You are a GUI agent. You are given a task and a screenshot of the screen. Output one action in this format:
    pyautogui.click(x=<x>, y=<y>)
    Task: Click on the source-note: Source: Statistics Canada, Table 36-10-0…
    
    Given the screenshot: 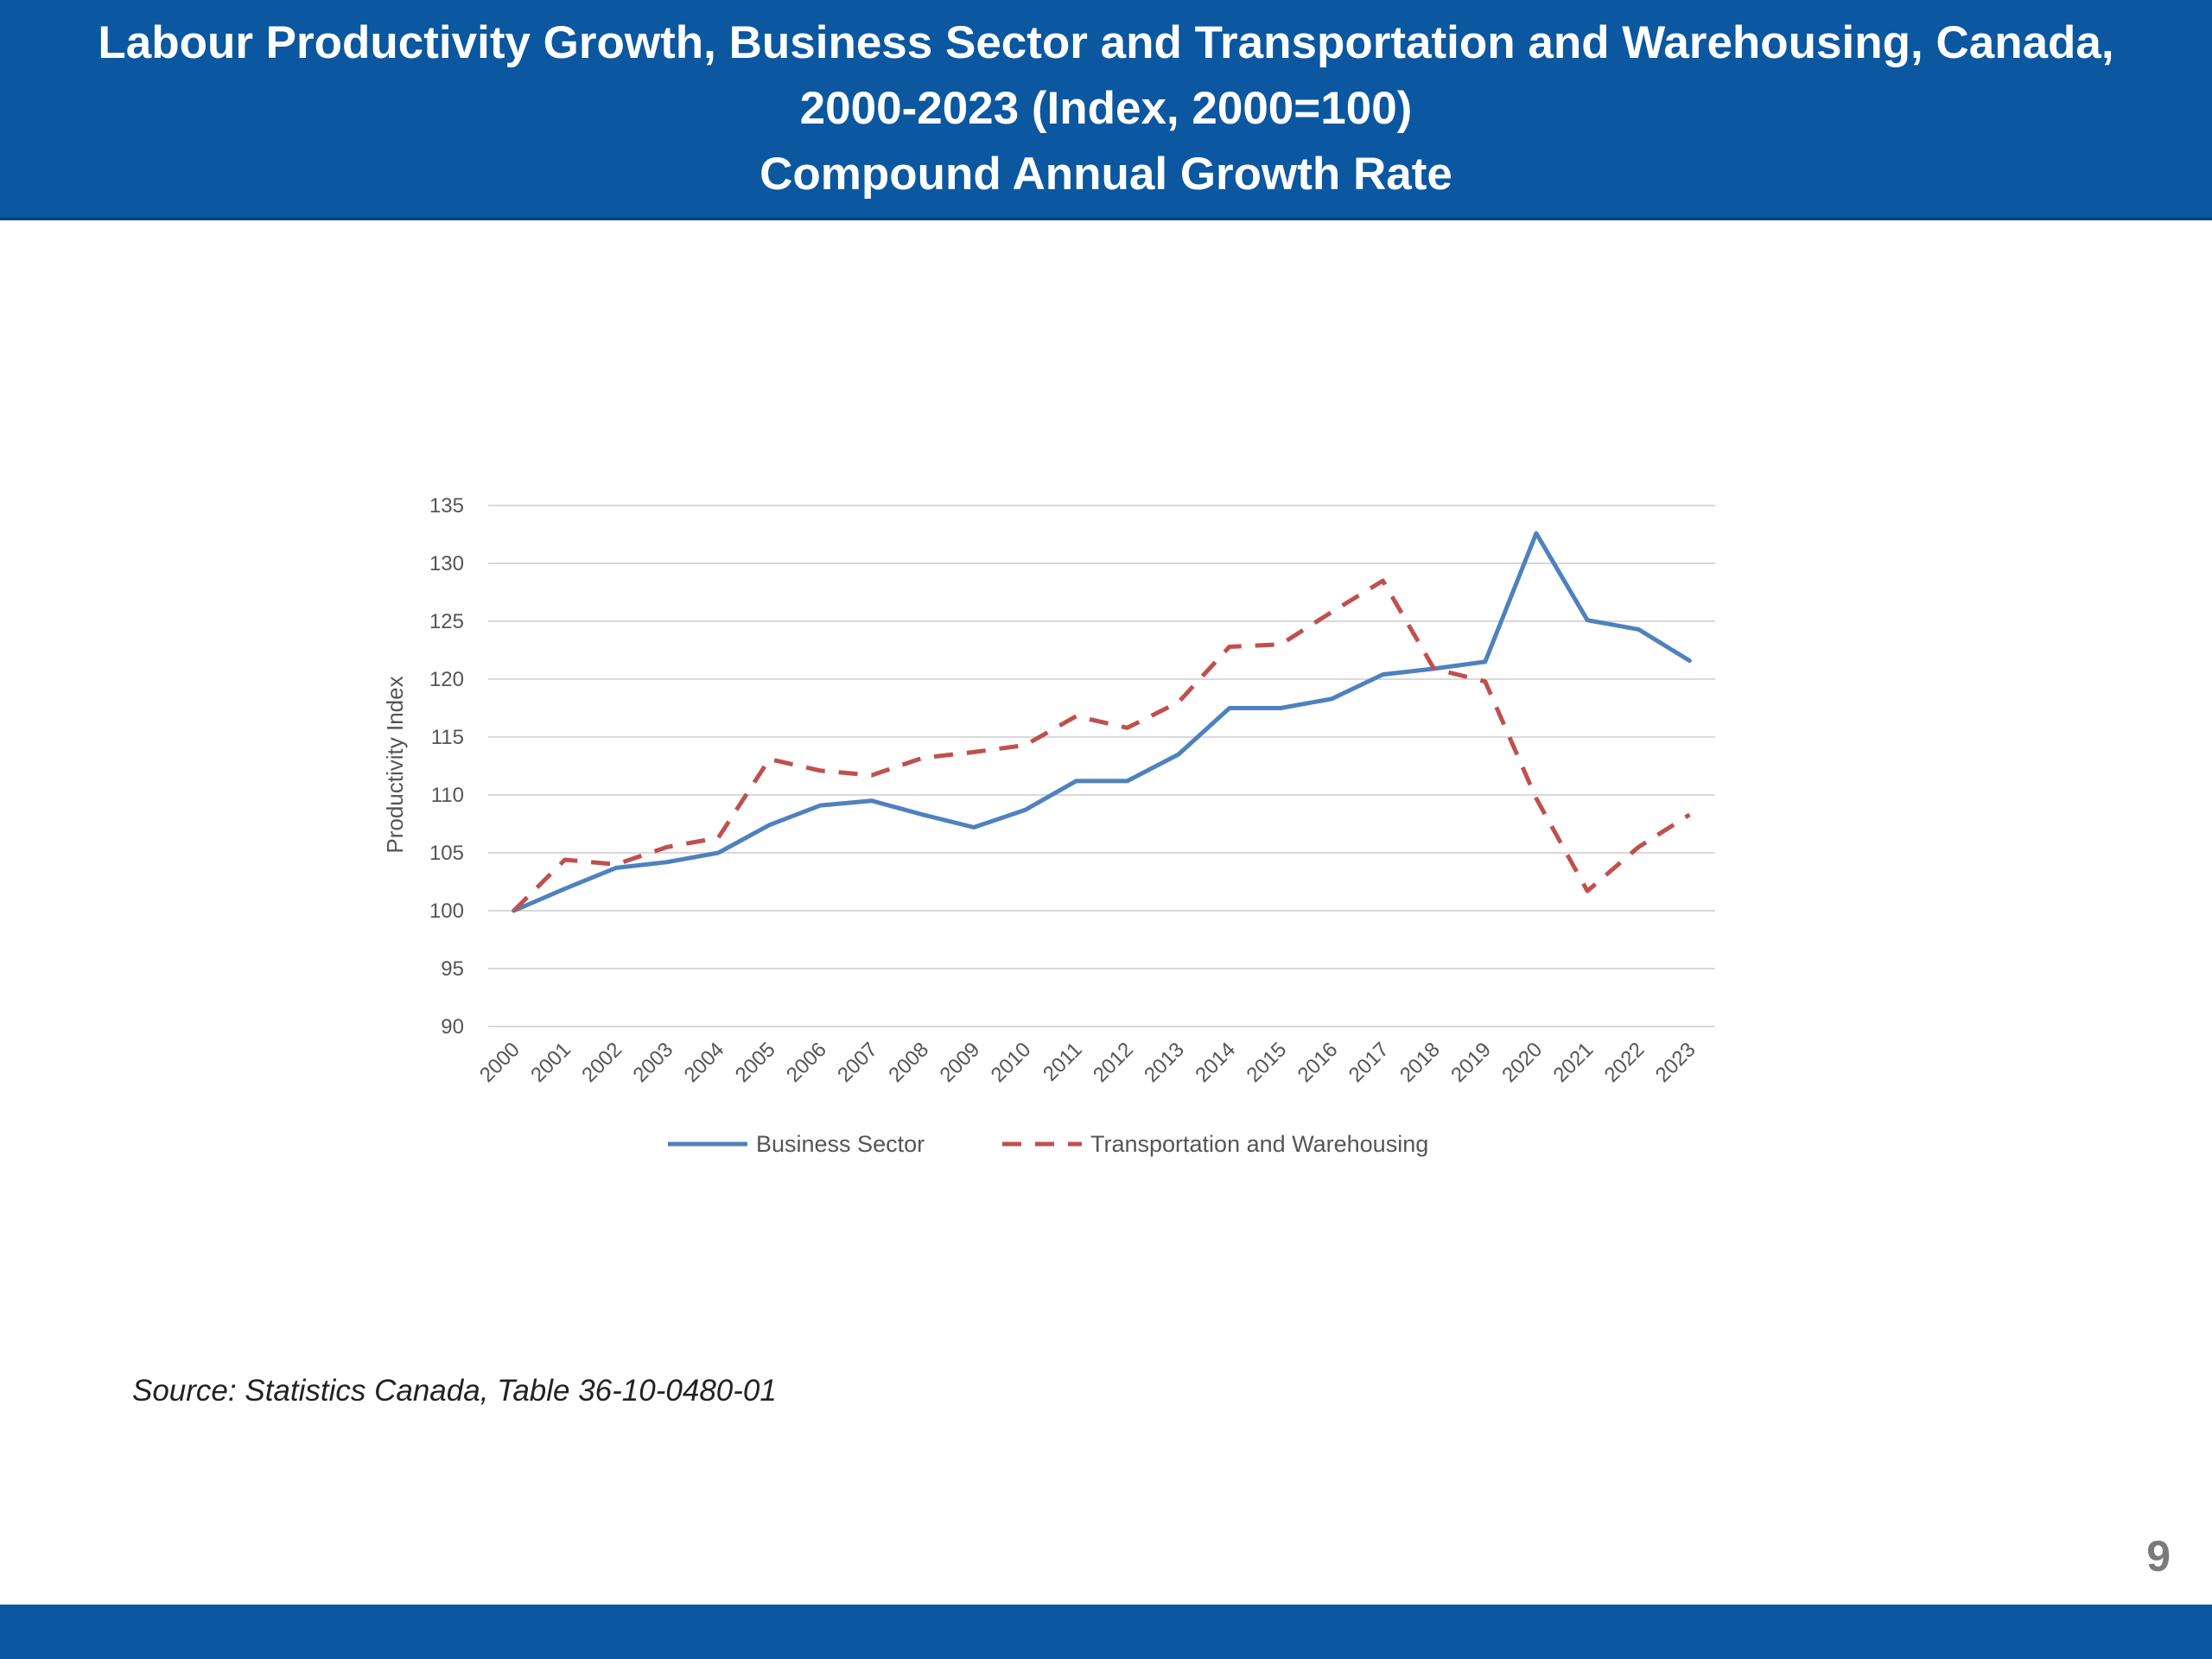 What is the action you would take?
    pyautogui.click(x=454, y=1391)
    